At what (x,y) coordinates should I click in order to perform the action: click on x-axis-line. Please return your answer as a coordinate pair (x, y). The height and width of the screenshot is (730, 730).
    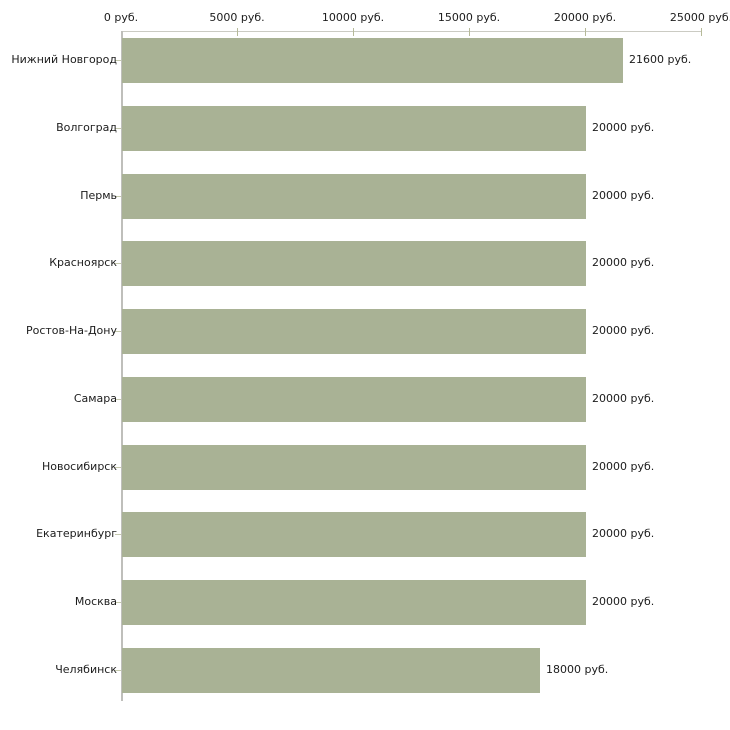
    Looking at the image, I should click on (411, 31).